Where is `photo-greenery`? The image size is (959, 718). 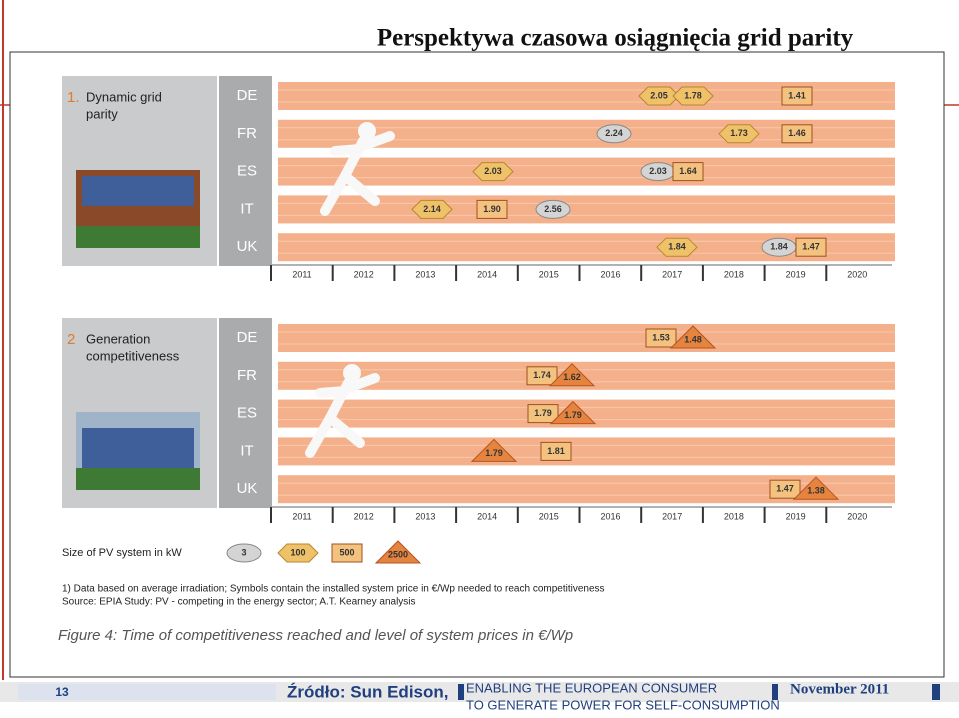 photo-greenery is located at coordinates (138, 237).